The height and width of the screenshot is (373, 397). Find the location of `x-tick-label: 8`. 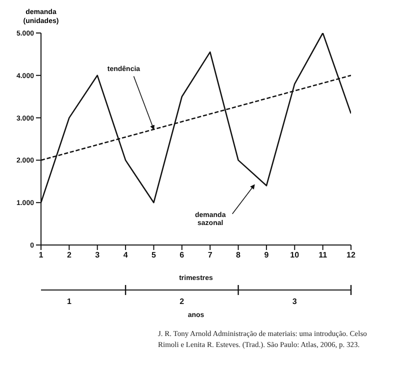

x-tick-label: 8 is located at coordinates (239, 255).